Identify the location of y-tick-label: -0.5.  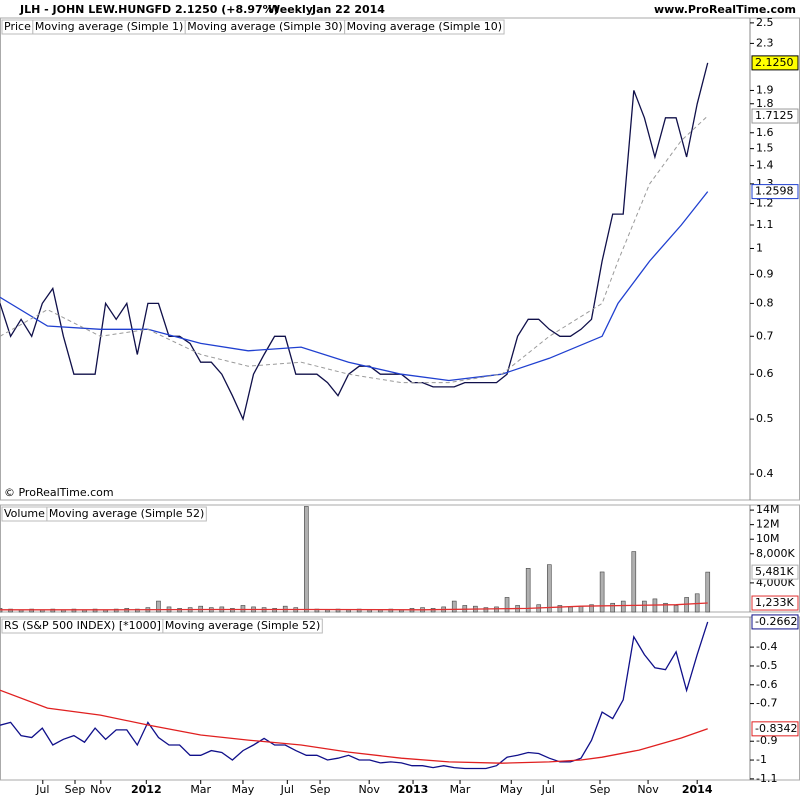
(766, 665).